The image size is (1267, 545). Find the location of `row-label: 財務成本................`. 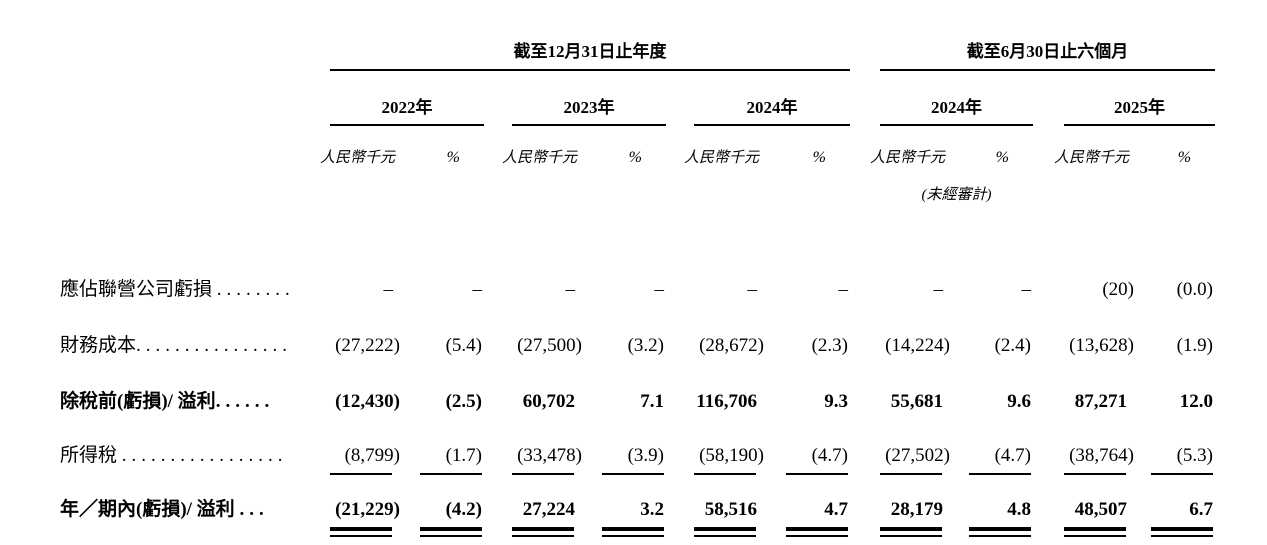

row-label: 財務成本................ is located at coordinates (195, 333).